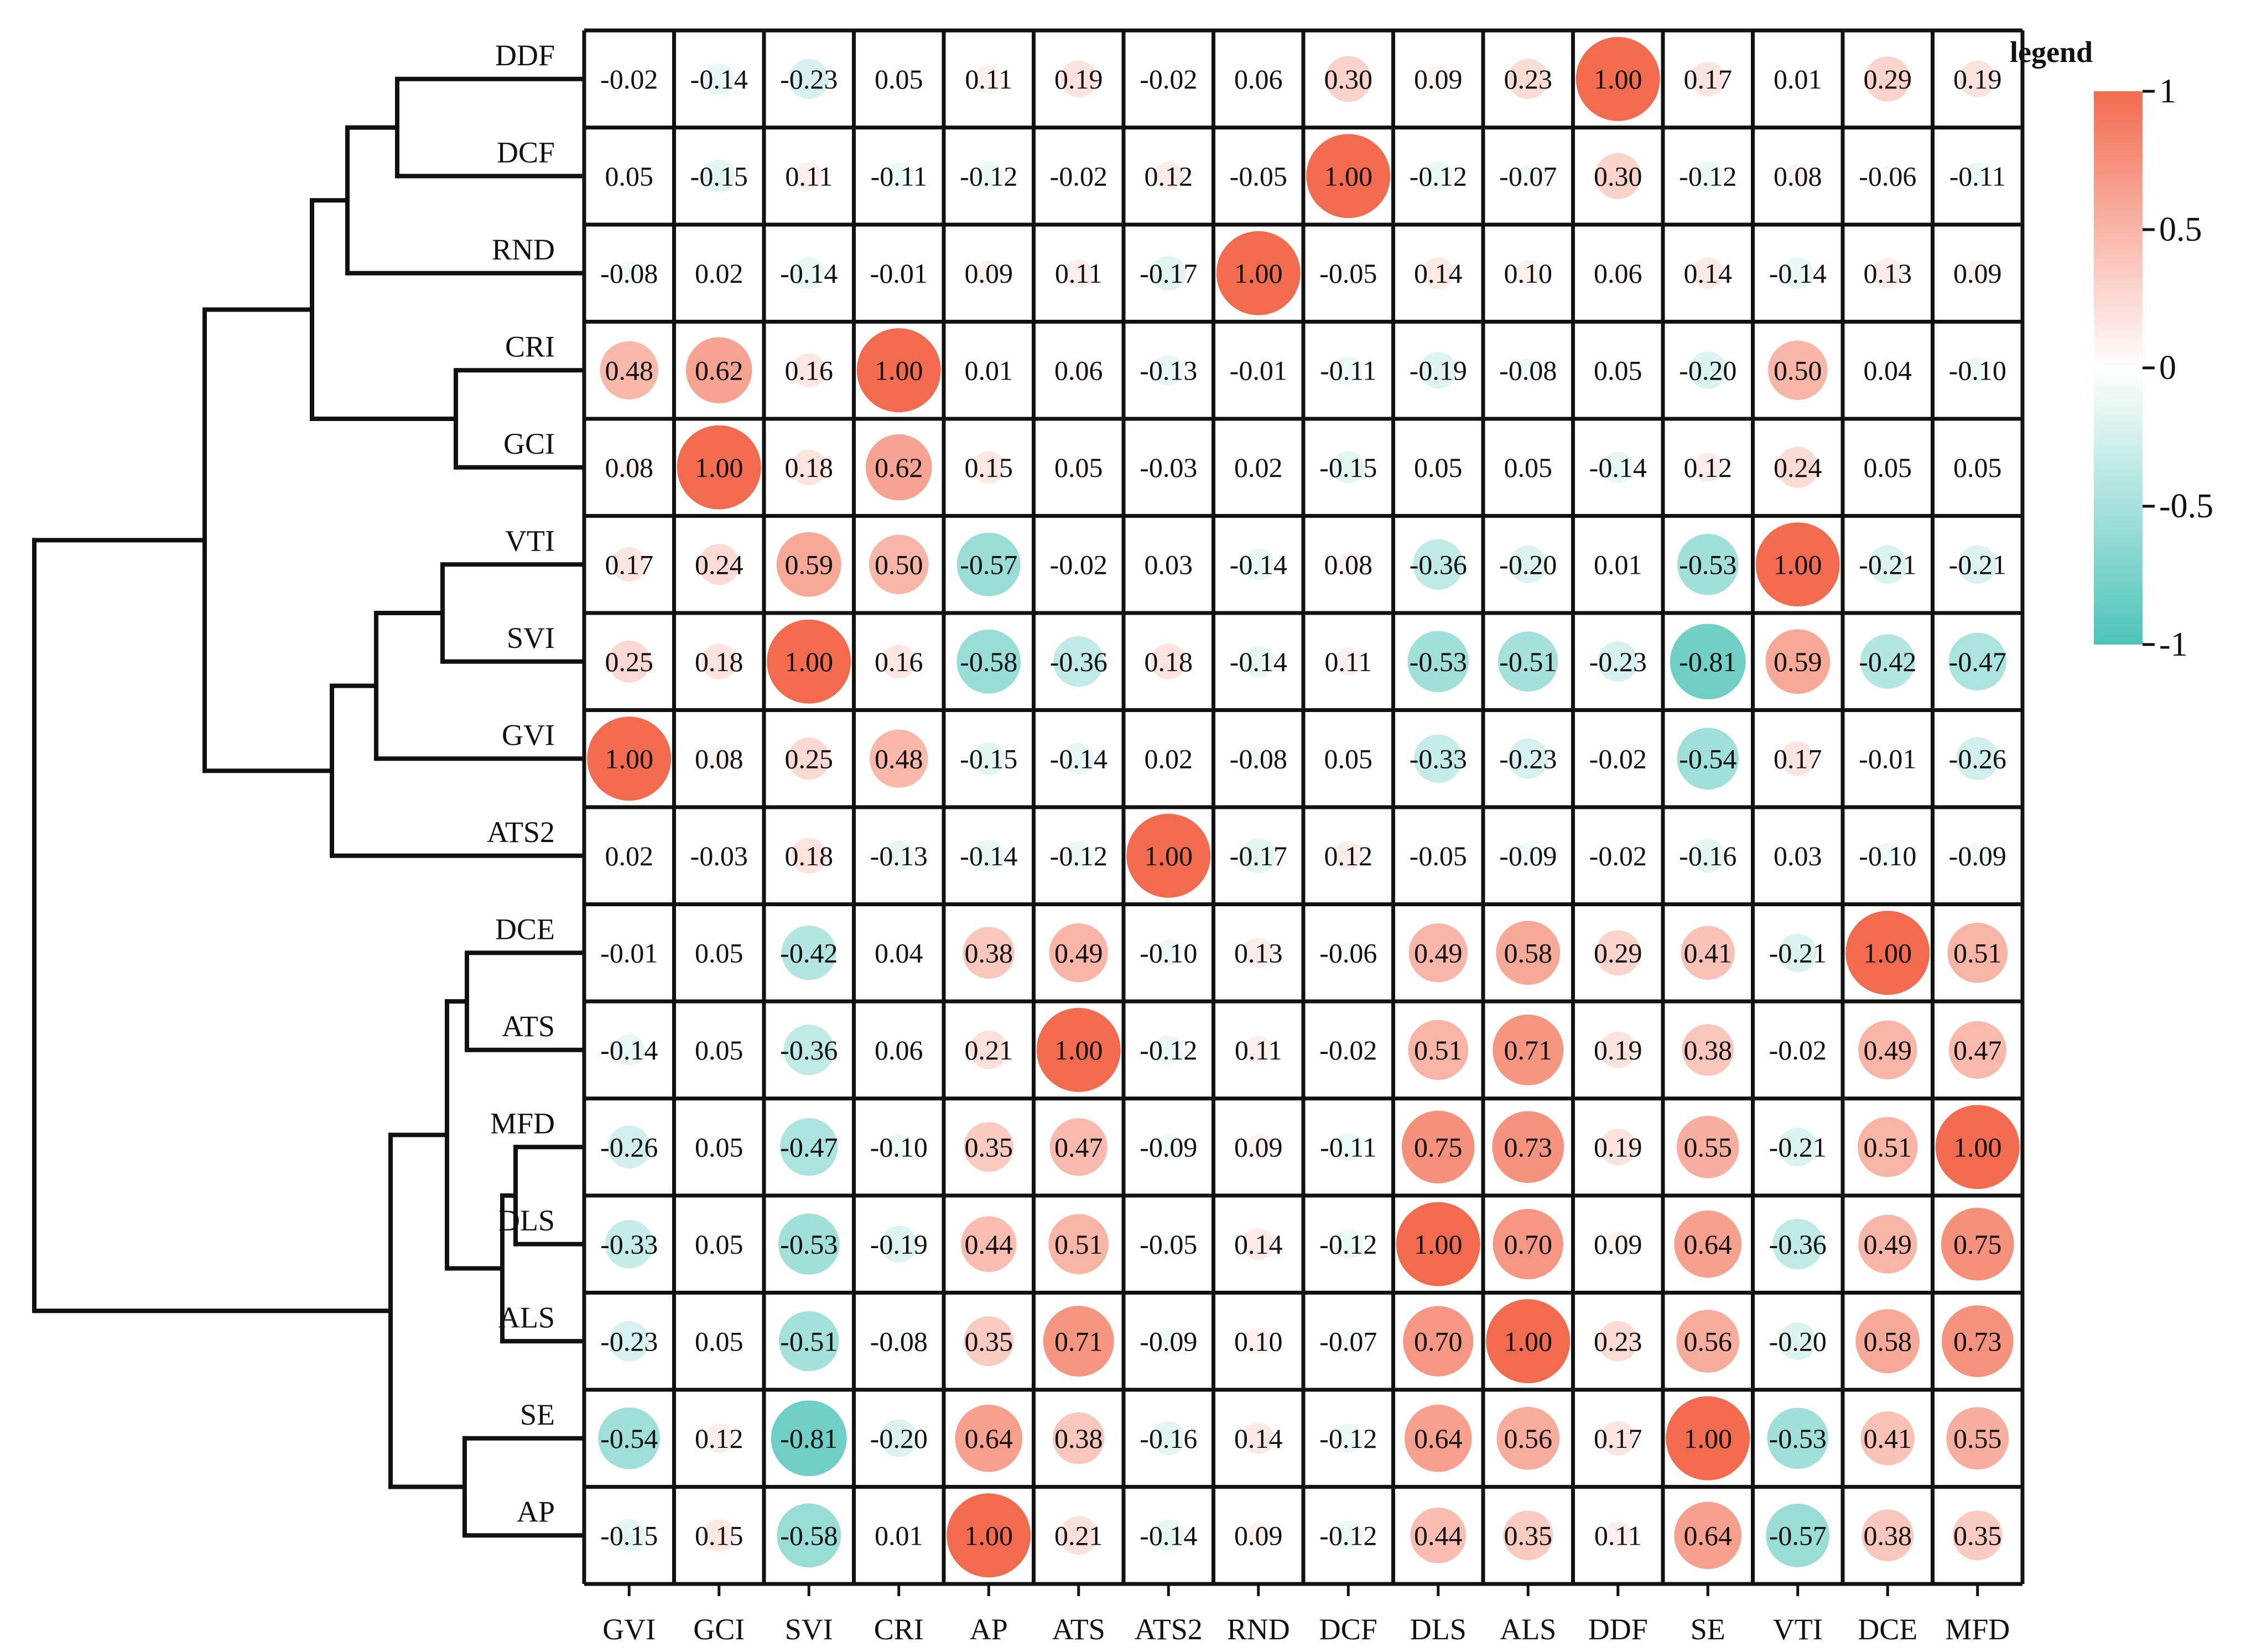 The width and height of the screenshot is (2241, 1652). I want to click on cell-value-GCI-SVI: 0.18, so click(809, 467).